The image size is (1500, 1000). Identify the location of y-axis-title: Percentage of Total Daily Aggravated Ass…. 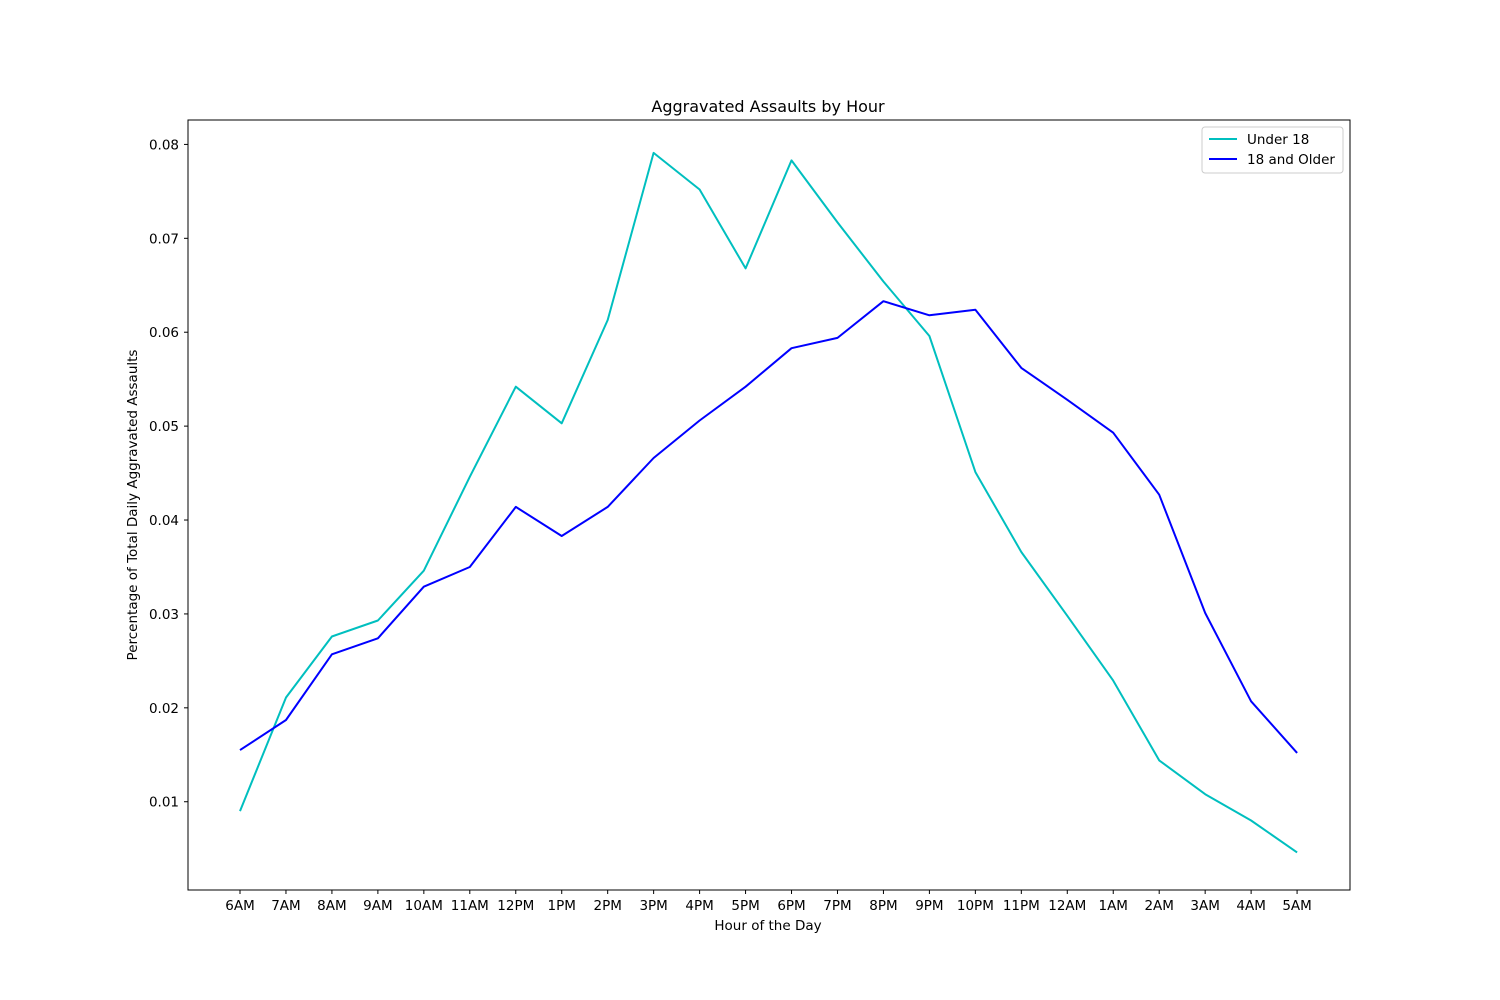
(133, 505).